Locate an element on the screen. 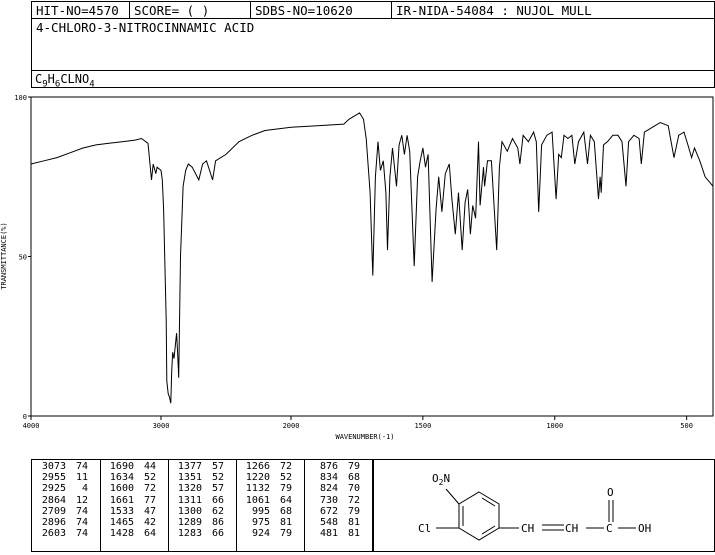 The width and height of the screenshot is (715, 555). peak-wavenumber: 2955 is located at coordinates (53, 478).